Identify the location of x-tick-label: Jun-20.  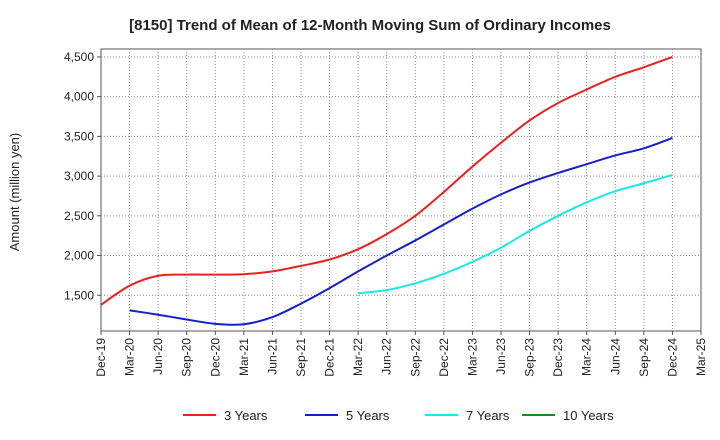
(158, 356).